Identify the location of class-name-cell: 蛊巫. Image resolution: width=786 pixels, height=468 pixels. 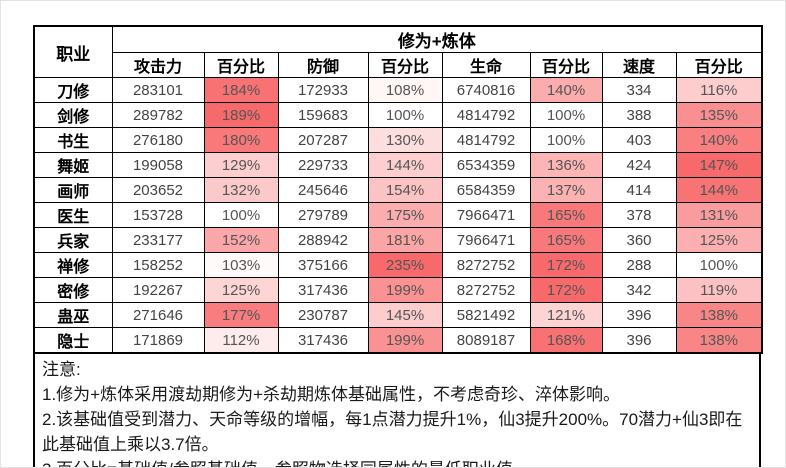
(73, 315).